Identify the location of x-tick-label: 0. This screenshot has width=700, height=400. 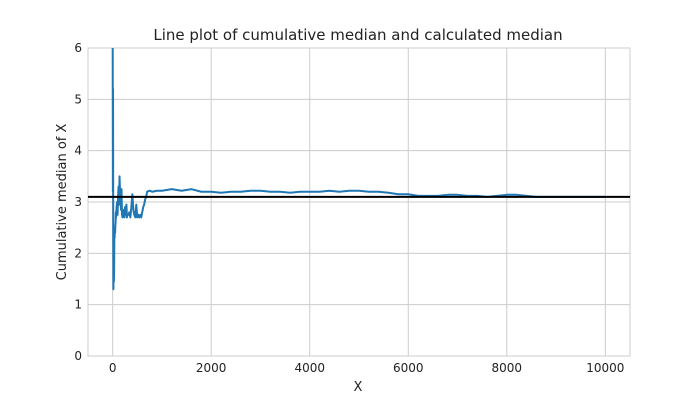
(113, 368).